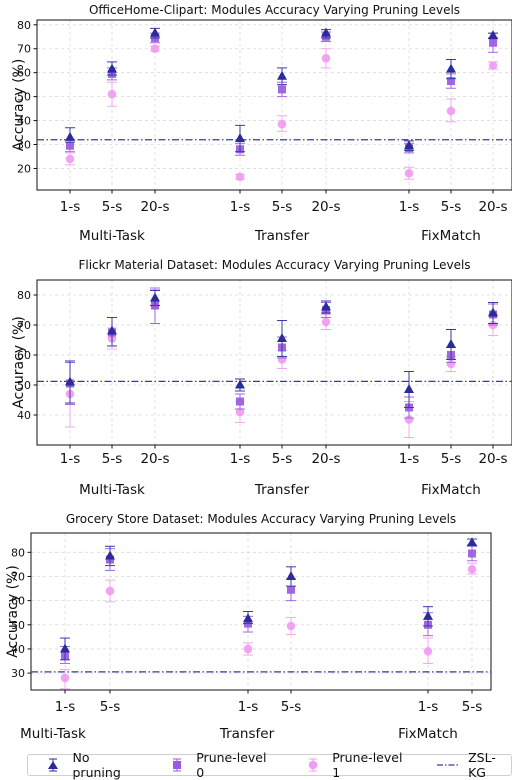 The image size is (512, 780). Describe the element at coordinates (231, 765) in the screenshot. I see `legend-label: Prune-level 0` at that location.